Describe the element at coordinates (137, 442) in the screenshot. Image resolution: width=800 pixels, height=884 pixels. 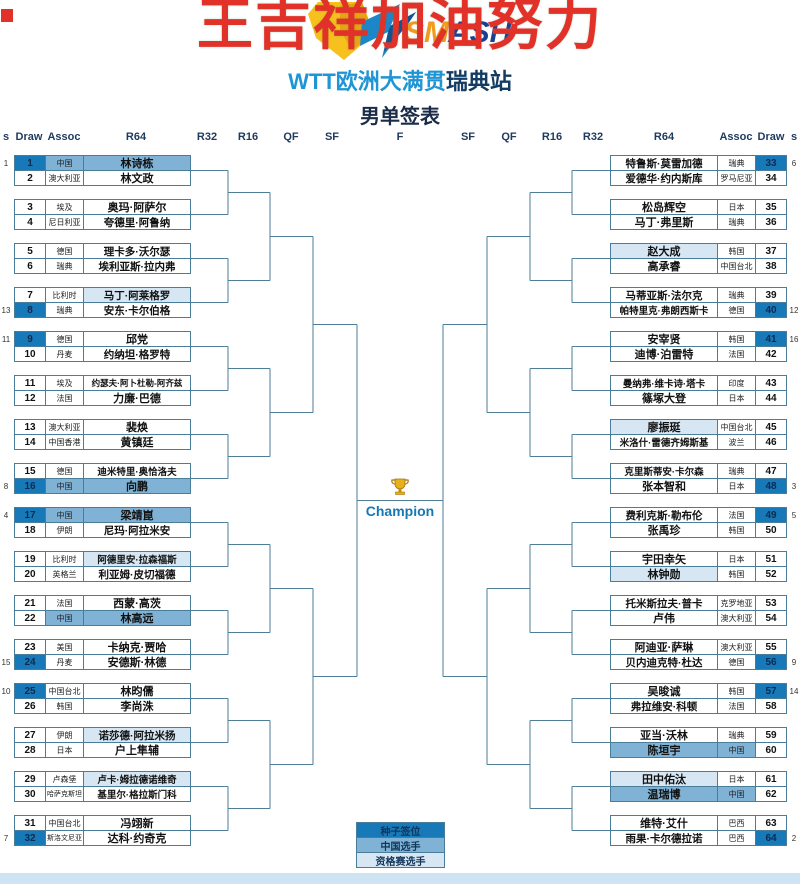
I see `player-name-cell-14: 黄镇廷` at that location.